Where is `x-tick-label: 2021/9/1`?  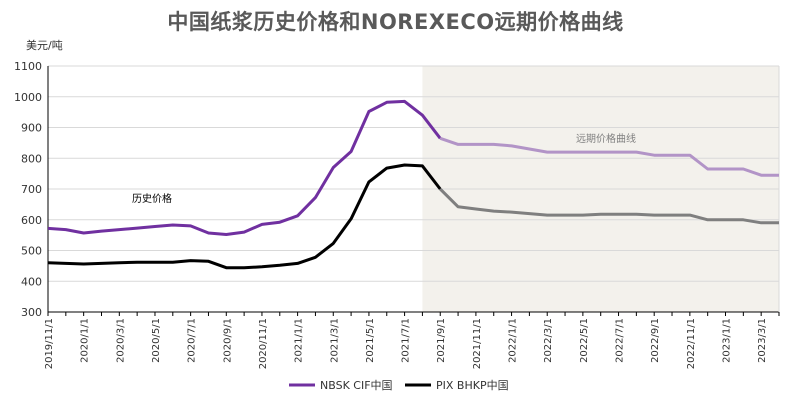 x-tick-label: 2021/9/1 is located at coordinates (441, 340).